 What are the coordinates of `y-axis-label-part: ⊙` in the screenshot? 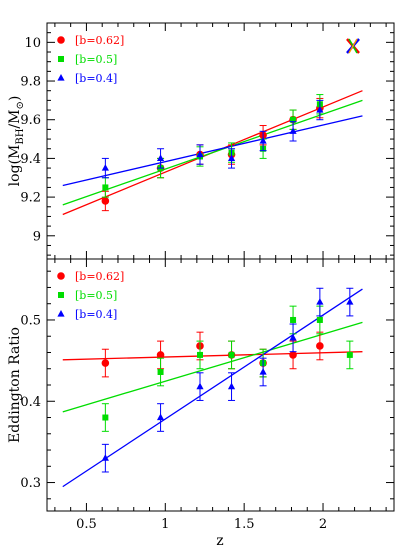 It's located at (20, 105).